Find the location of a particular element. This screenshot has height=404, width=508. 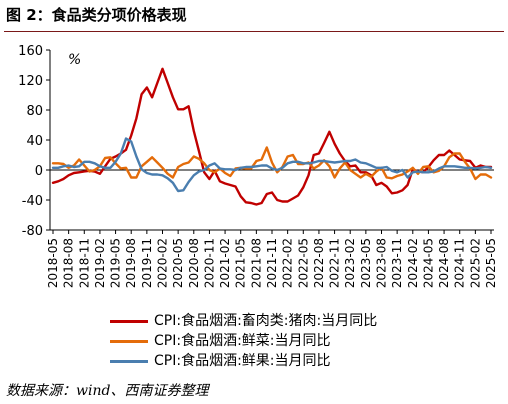

x-tick-label: 2019-11 is located at coordinates (147, 263).